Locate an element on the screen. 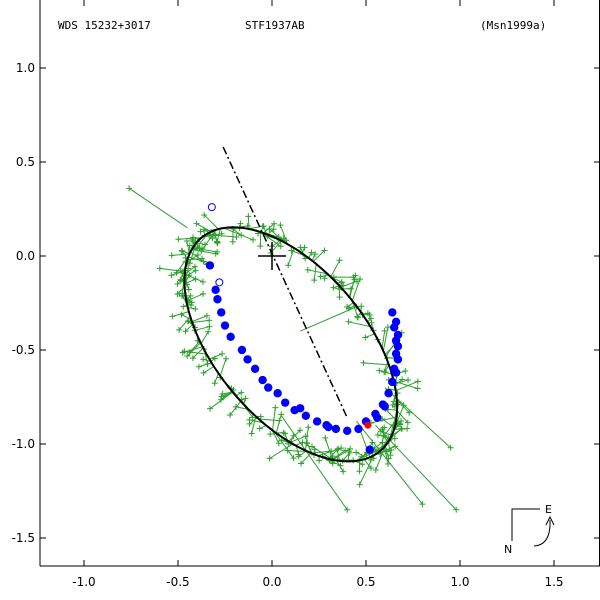 The width and height of the screenshot is (600, 600). y-tick-label: 1.0 is located at coordinates (25, 68).